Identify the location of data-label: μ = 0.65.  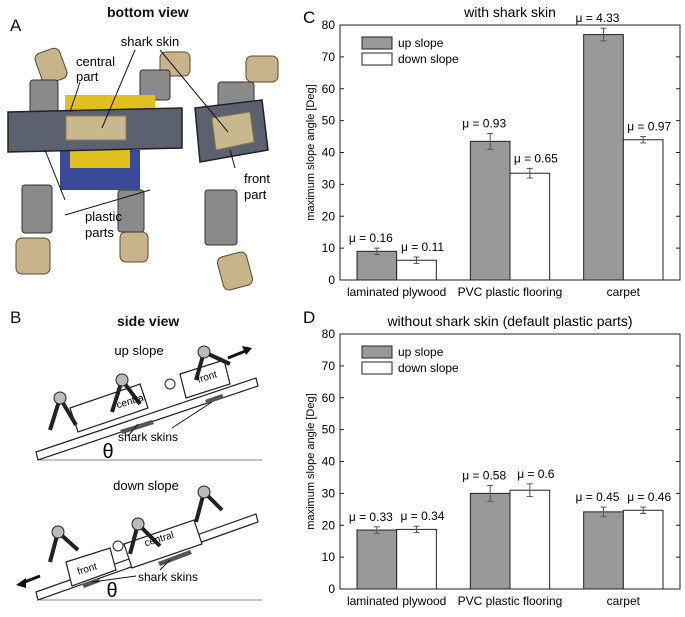
(536, 158).